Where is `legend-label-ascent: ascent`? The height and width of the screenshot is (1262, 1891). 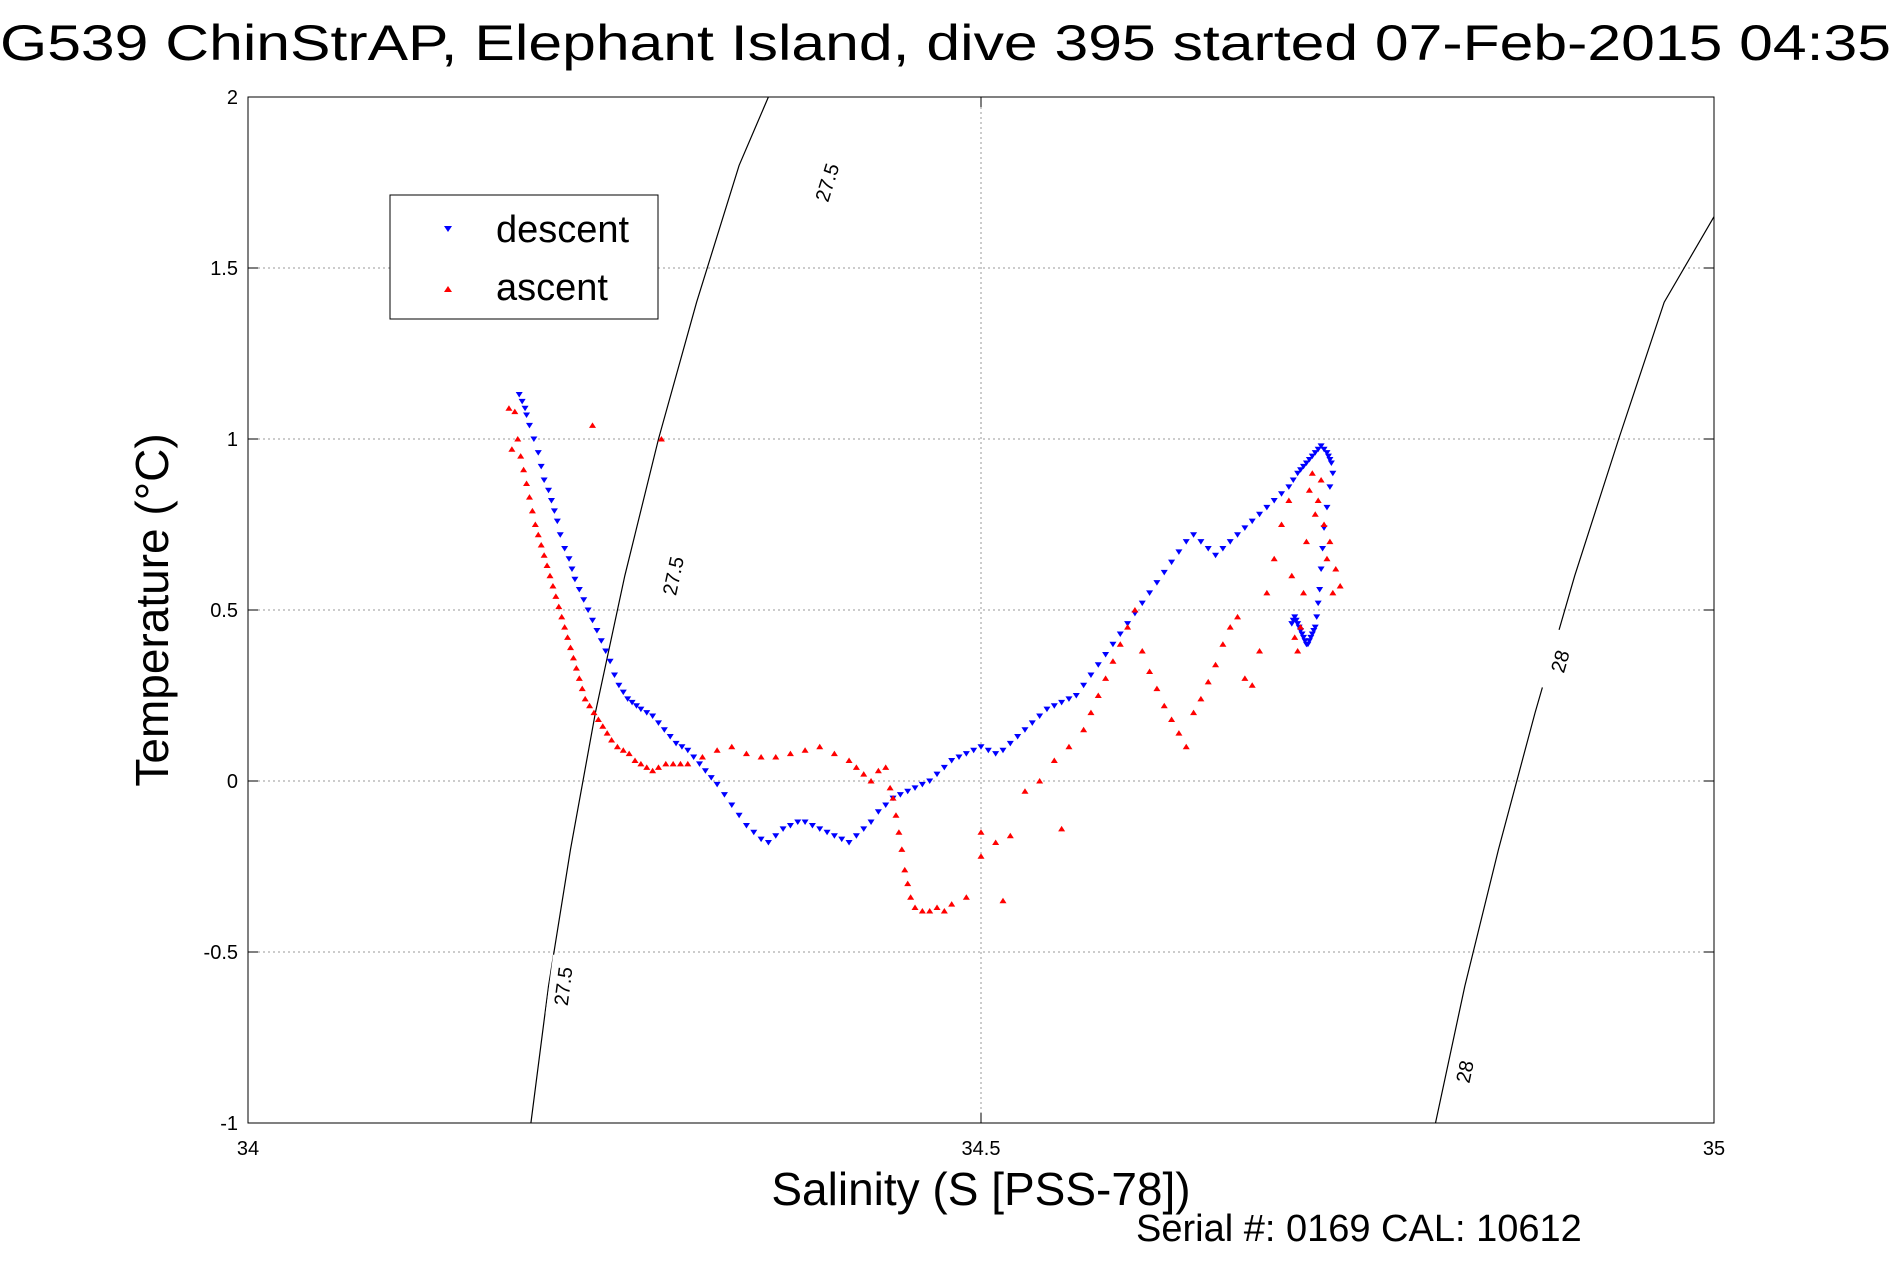 legend-label-ascent: ascent is located at coordinates (552, 288).